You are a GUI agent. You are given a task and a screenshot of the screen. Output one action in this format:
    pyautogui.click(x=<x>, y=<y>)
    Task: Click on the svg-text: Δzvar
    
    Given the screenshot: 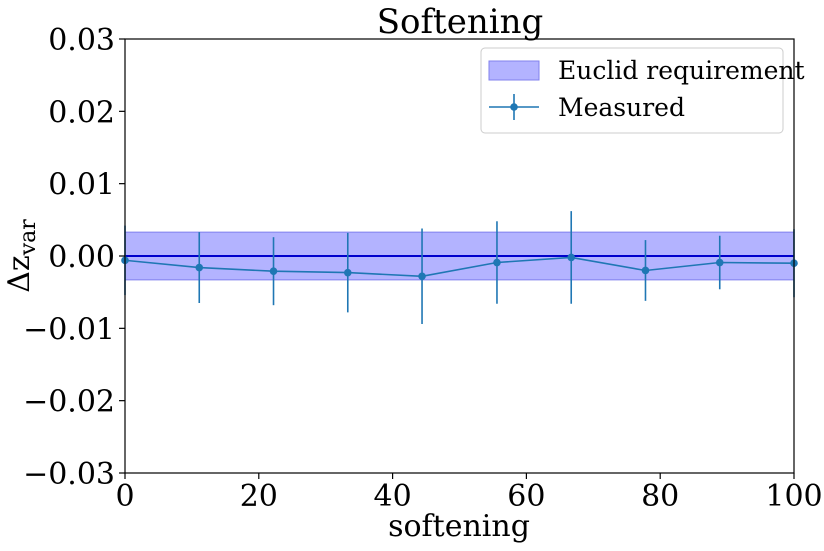 What is the action you would take?
    pyautogui.click(x=21, y=256)
    